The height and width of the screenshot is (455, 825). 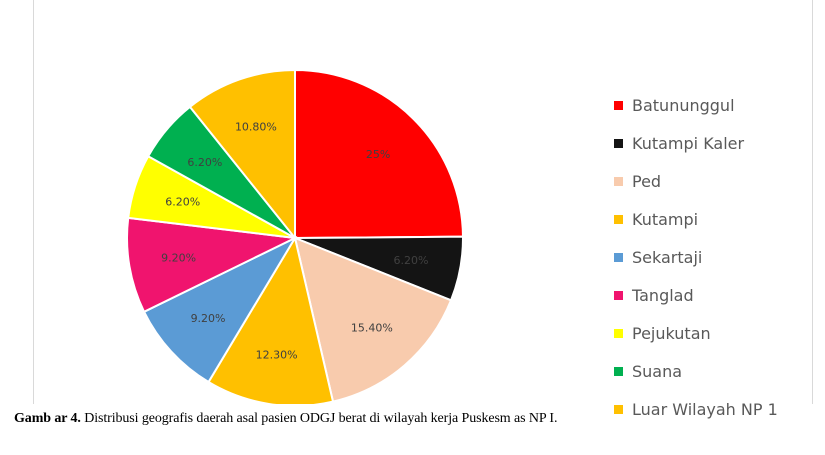 What do you see at coordinates (696, 371) in the screenshot?
I see `legend-item-suana: Suana` at bounding box center [696, 371].